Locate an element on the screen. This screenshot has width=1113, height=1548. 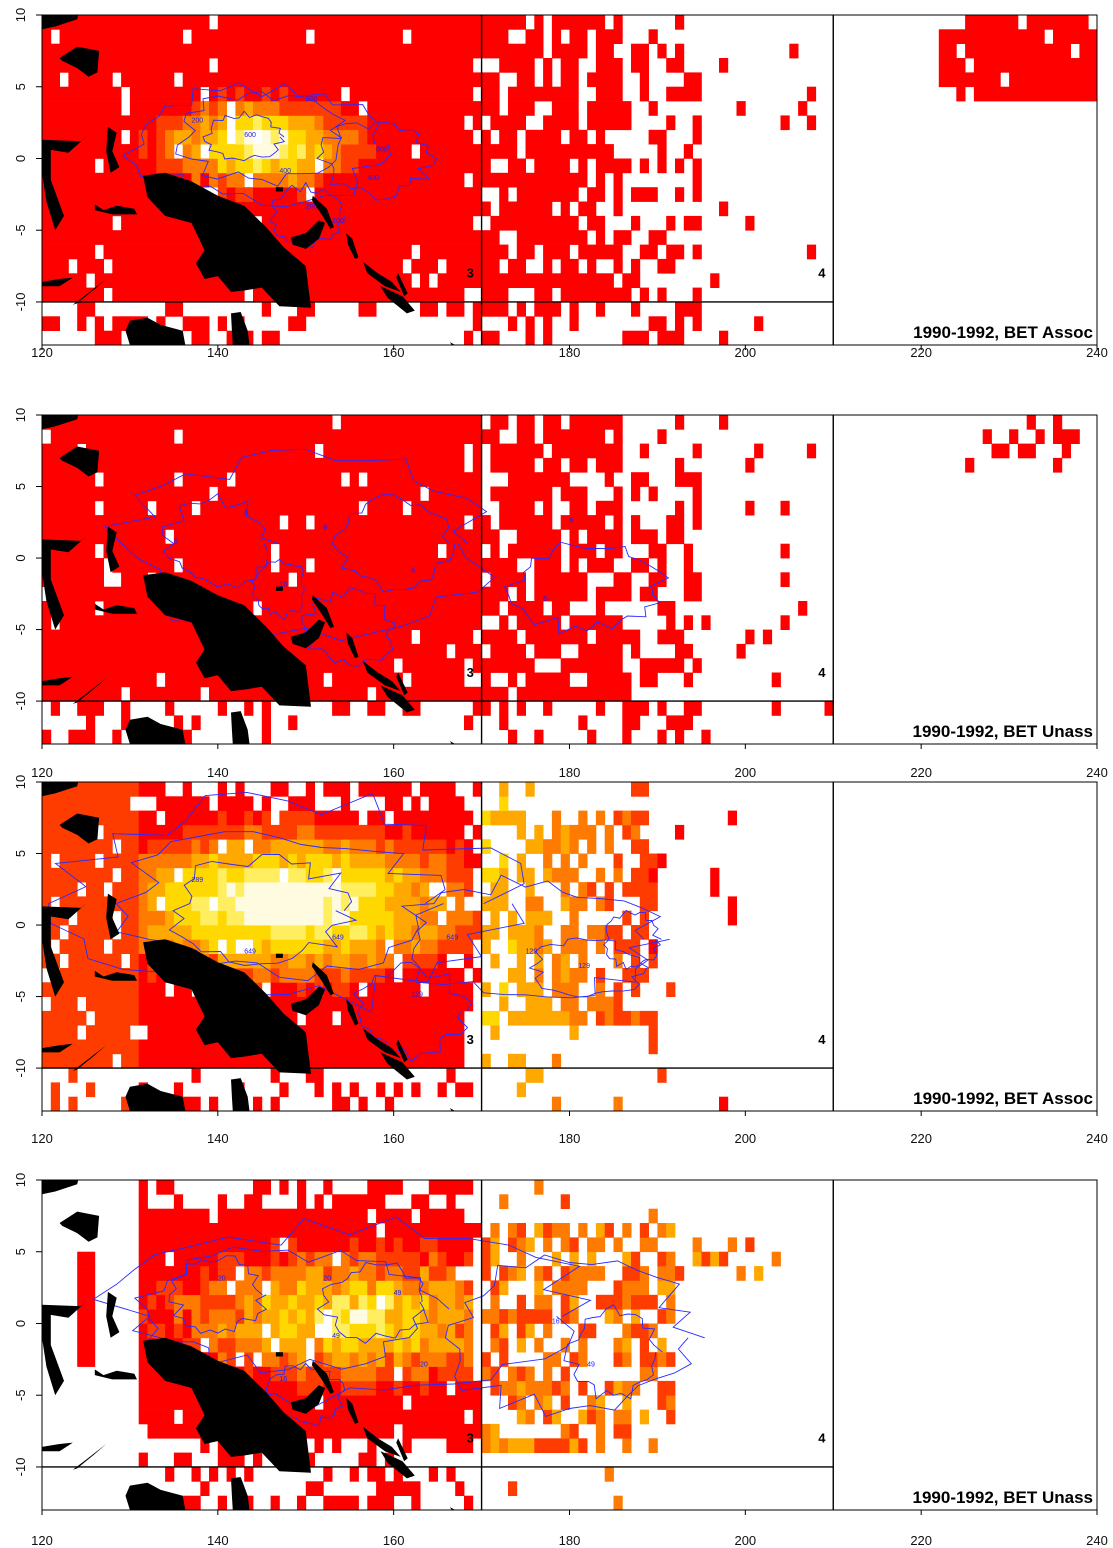
contour-line is located at coordinates (377, 161).